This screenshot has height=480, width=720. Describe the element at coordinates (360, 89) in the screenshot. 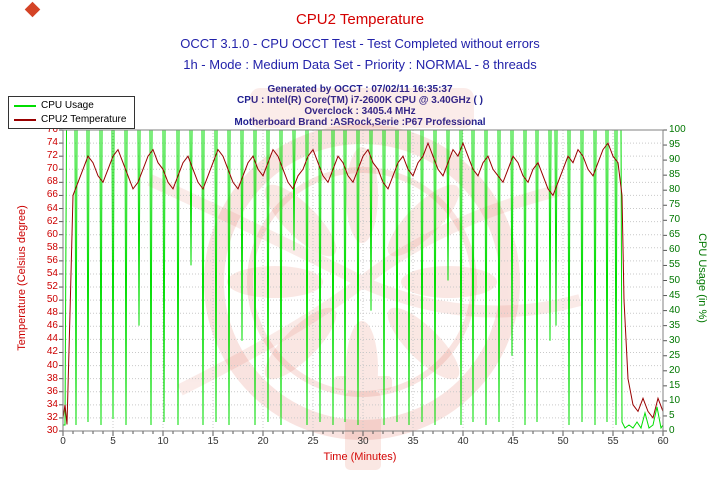

I see `generated-by-line: Generated by OCCT : 07/02/11 16:35:37` at that location.